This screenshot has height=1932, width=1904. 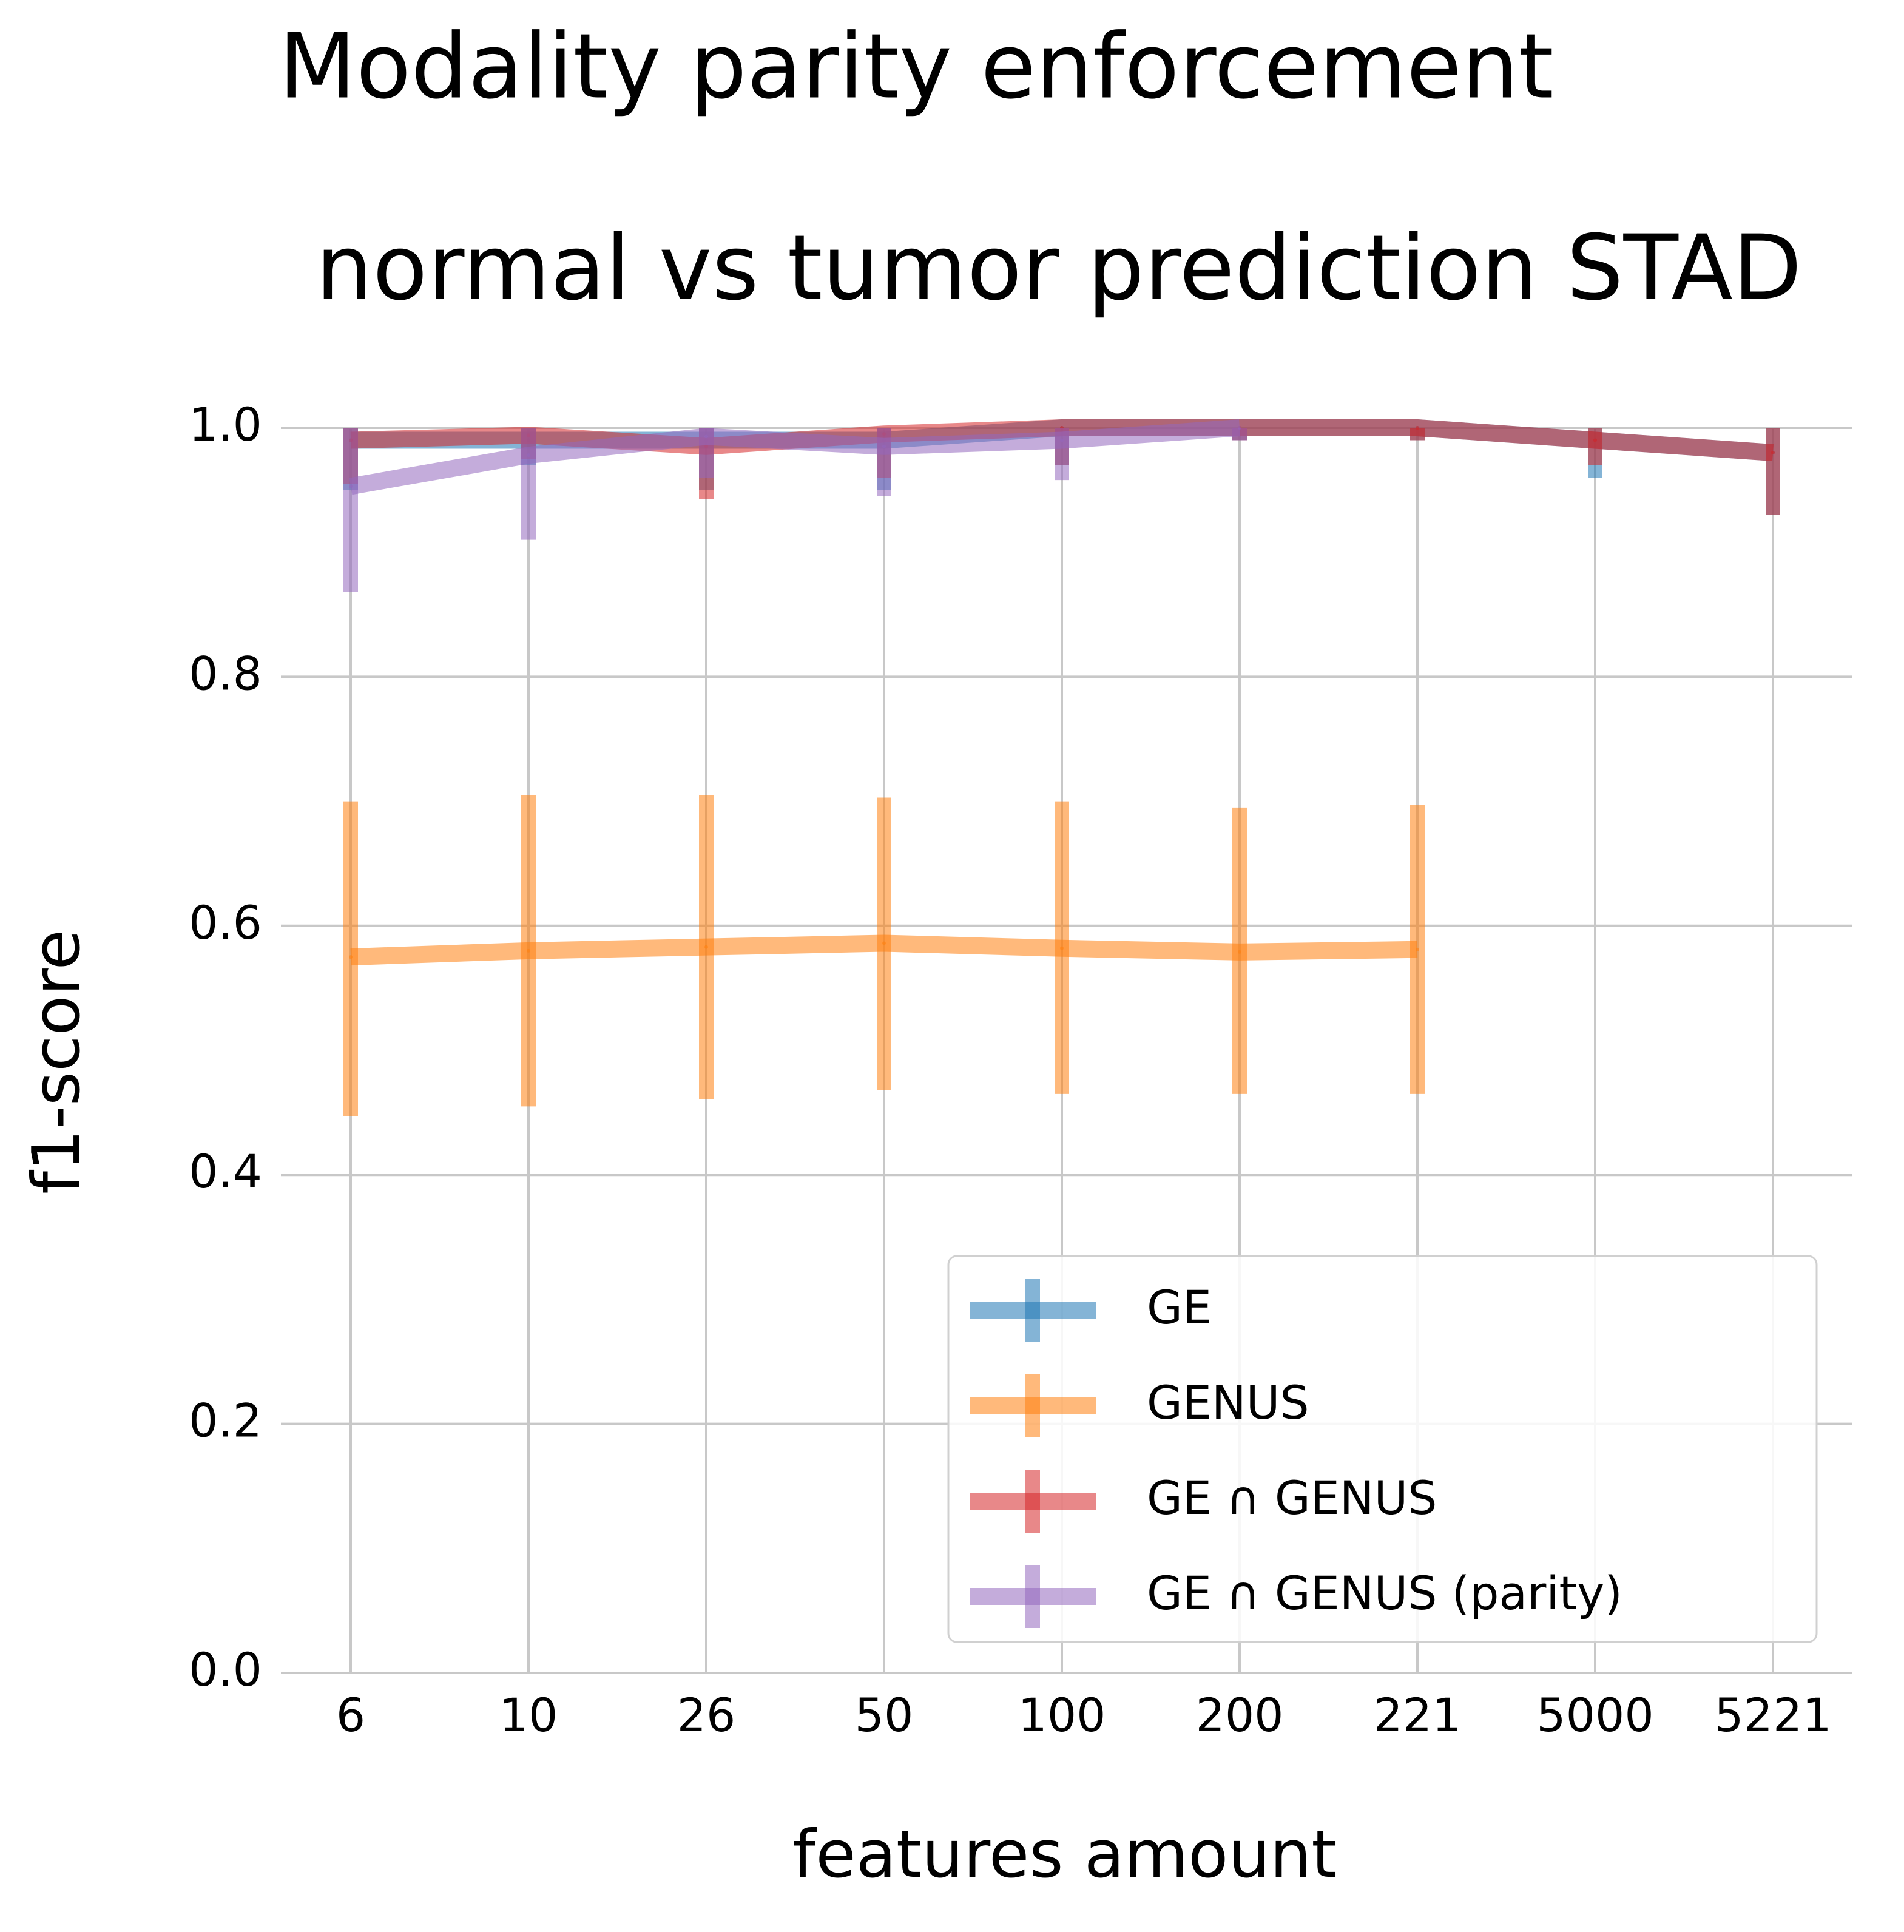 I want to click on y-tick-label: 0.8, so click(x=225, y=673).